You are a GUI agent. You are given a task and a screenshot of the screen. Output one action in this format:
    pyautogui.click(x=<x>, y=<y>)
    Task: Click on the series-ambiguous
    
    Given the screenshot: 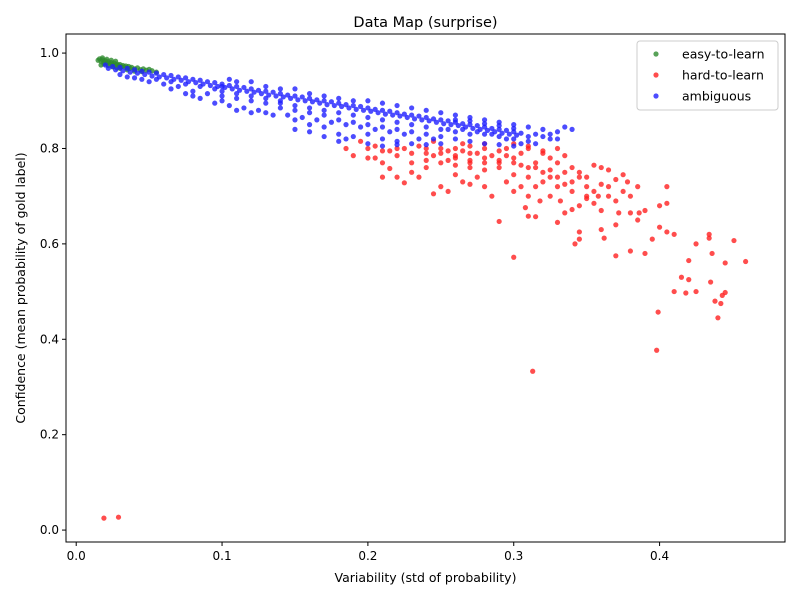 What is the action you would take?
    pyautogui.click(x=338, y=105)
    